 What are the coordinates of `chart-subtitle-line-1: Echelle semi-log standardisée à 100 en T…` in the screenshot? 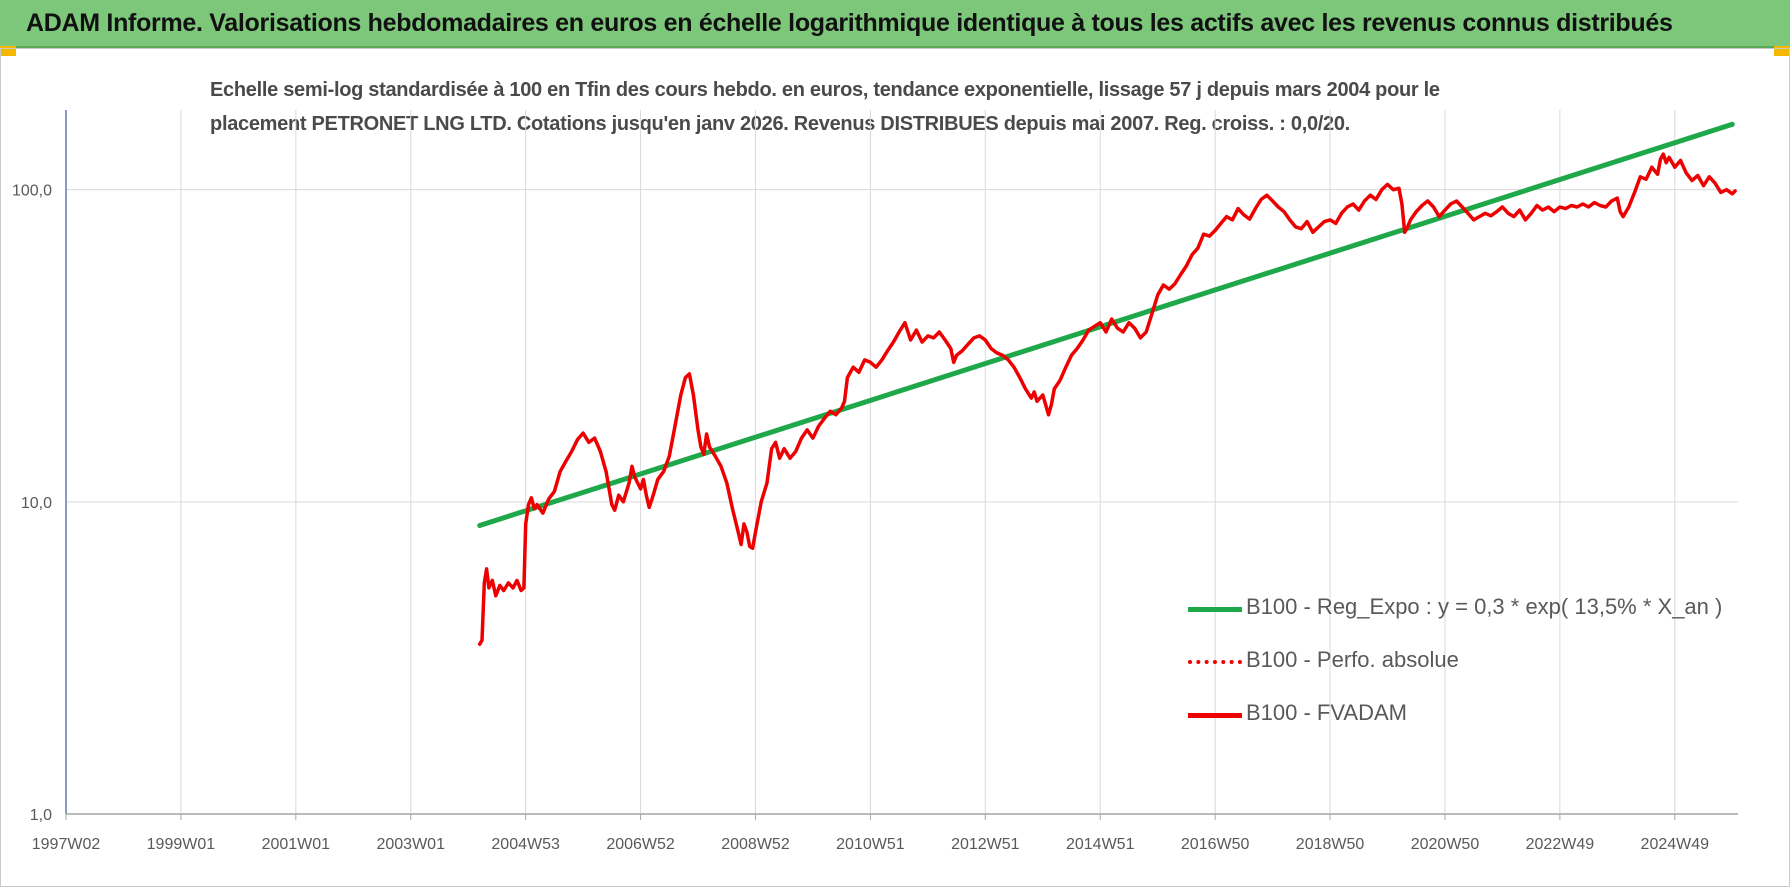 It's located at (825, 90).